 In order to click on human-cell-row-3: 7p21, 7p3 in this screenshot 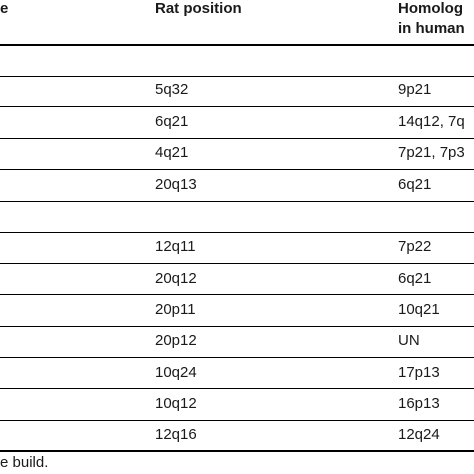, I will do `click(431, 152)`.